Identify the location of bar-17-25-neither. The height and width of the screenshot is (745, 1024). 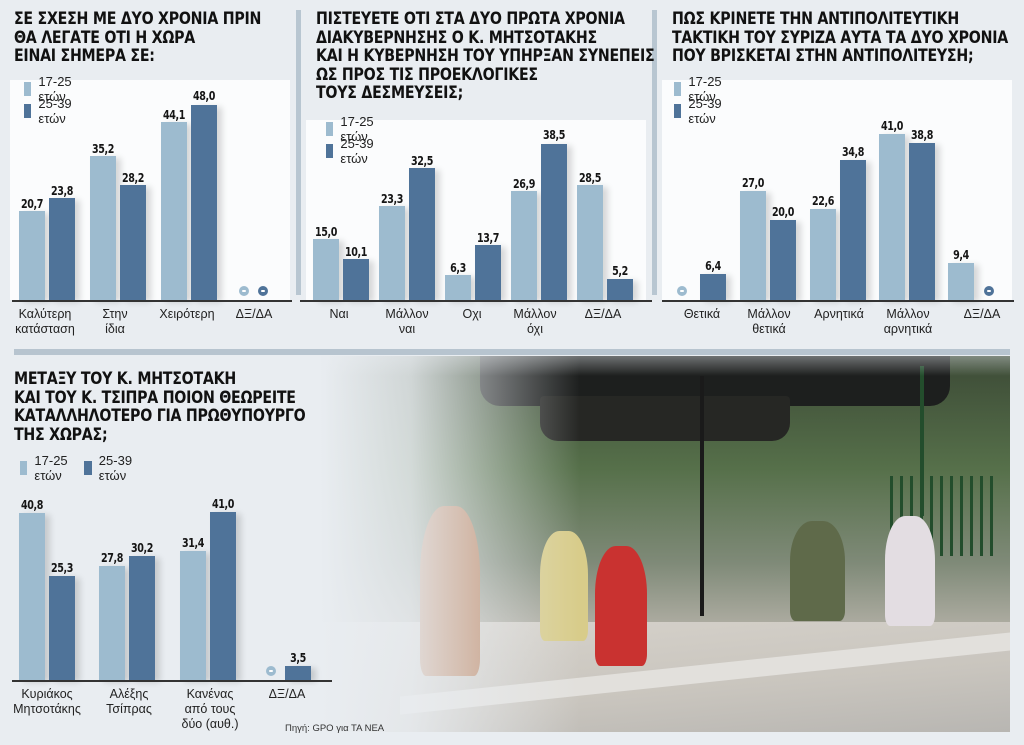
(193, 615).